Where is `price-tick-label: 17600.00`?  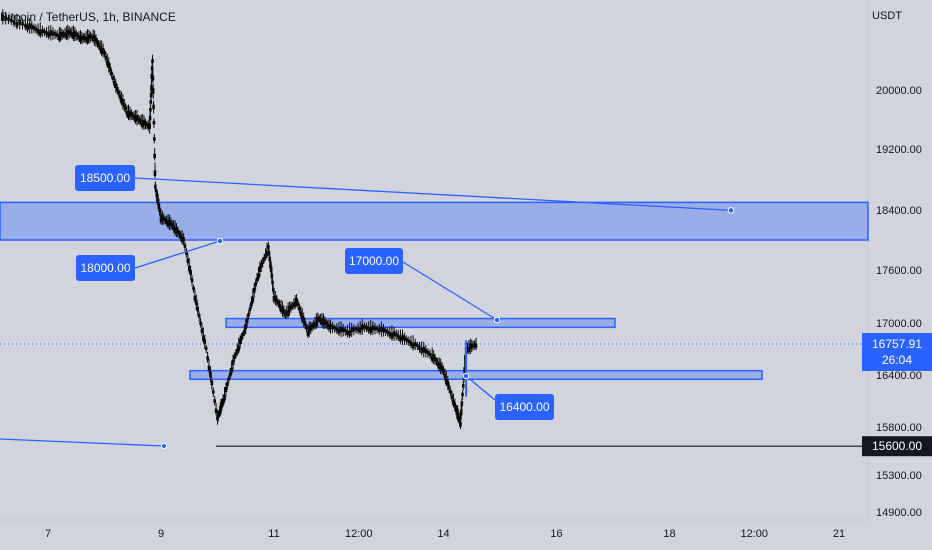
price-tick-label: 17600.00 is located at coordinates (899, 271).